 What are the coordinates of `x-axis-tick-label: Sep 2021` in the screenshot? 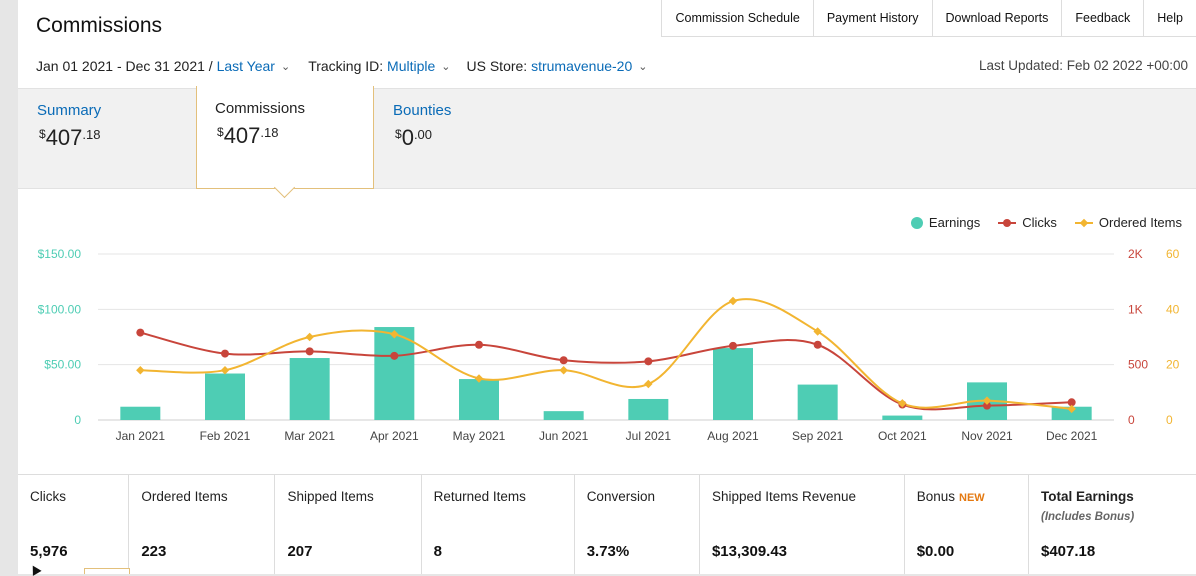 It's located at (818, 436).